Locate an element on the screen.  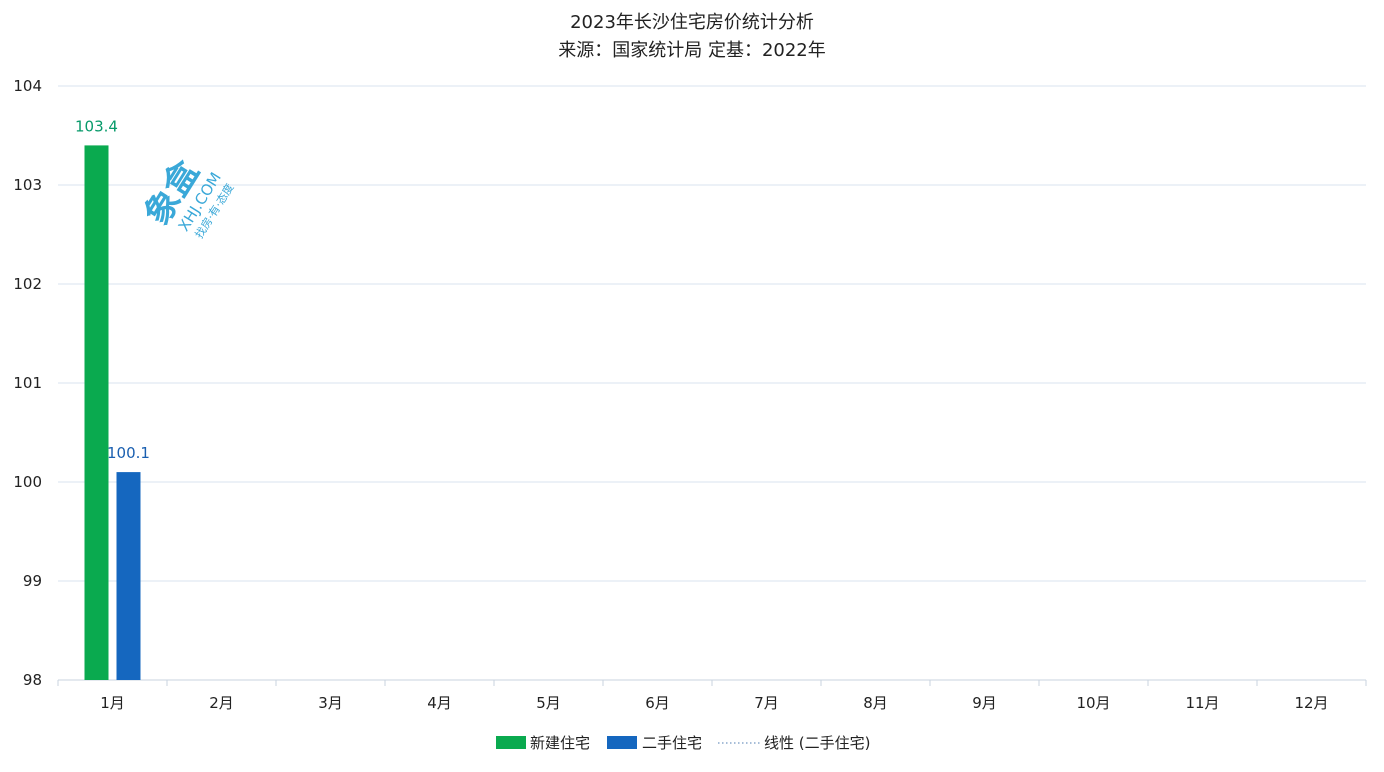
x-tick-label: 6月 is located at coordinates (657, 703).